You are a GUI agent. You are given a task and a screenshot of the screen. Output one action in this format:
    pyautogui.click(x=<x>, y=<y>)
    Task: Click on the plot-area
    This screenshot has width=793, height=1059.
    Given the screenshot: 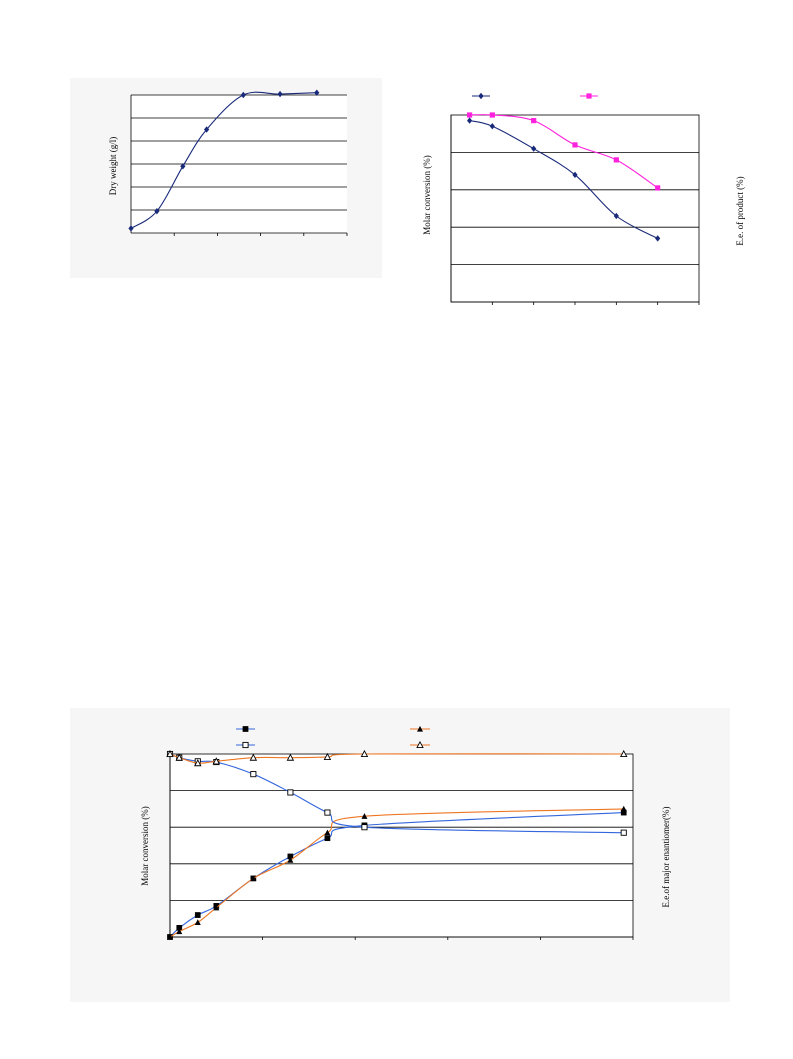 What is the action you would take?
    pyautogui.click(x=401, y=845)
    